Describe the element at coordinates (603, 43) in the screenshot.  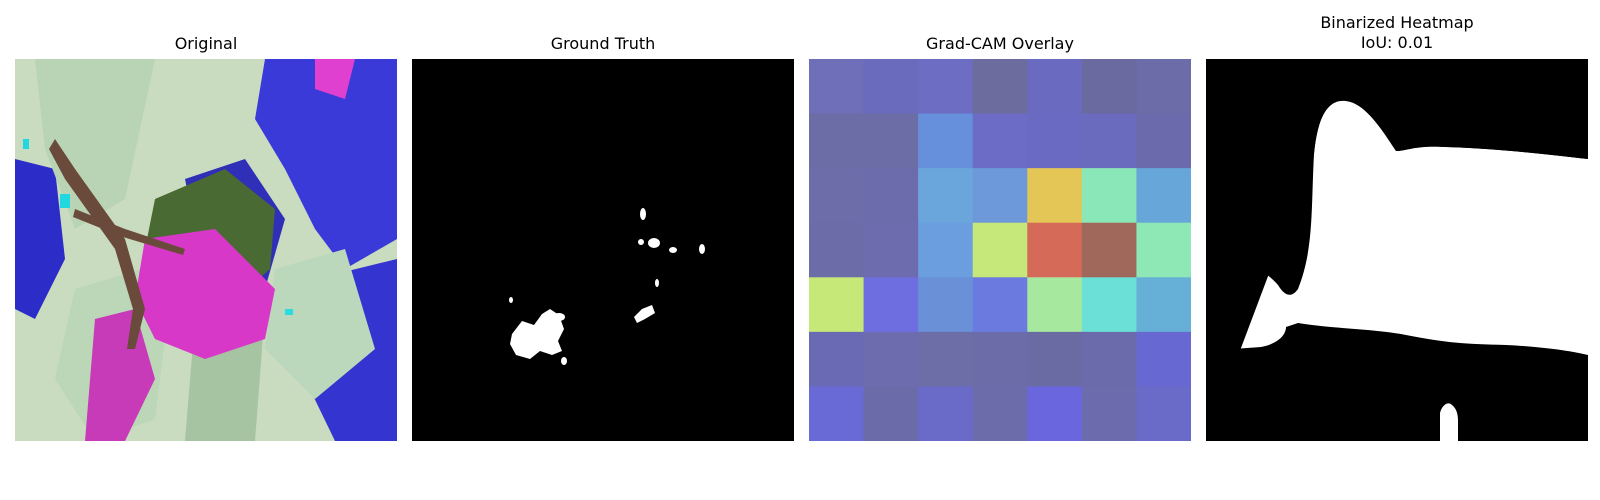
I see `ground-truth-title: Ground Truth` at that location.